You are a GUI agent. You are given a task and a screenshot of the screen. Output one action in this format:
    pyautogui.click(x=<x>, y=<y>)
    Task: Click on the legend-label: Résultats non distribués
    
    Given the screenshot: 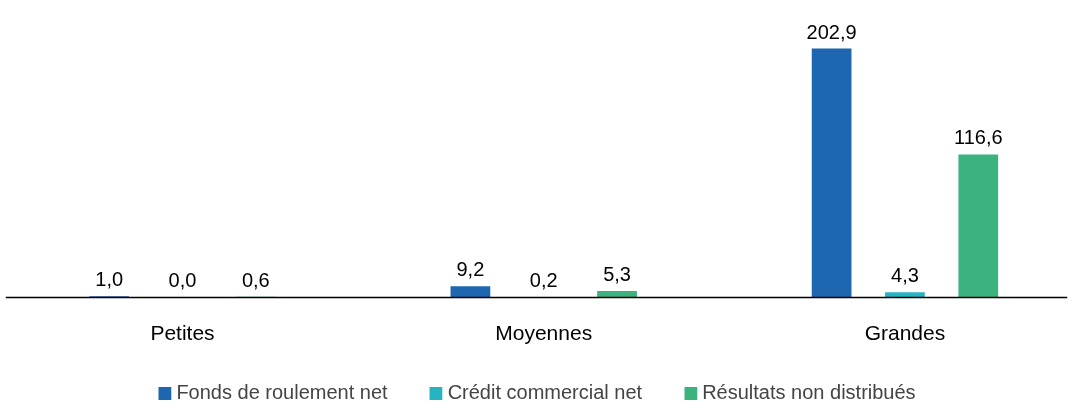 What is the action you would take?
    pyautogui.click(x=809, y=392)
    